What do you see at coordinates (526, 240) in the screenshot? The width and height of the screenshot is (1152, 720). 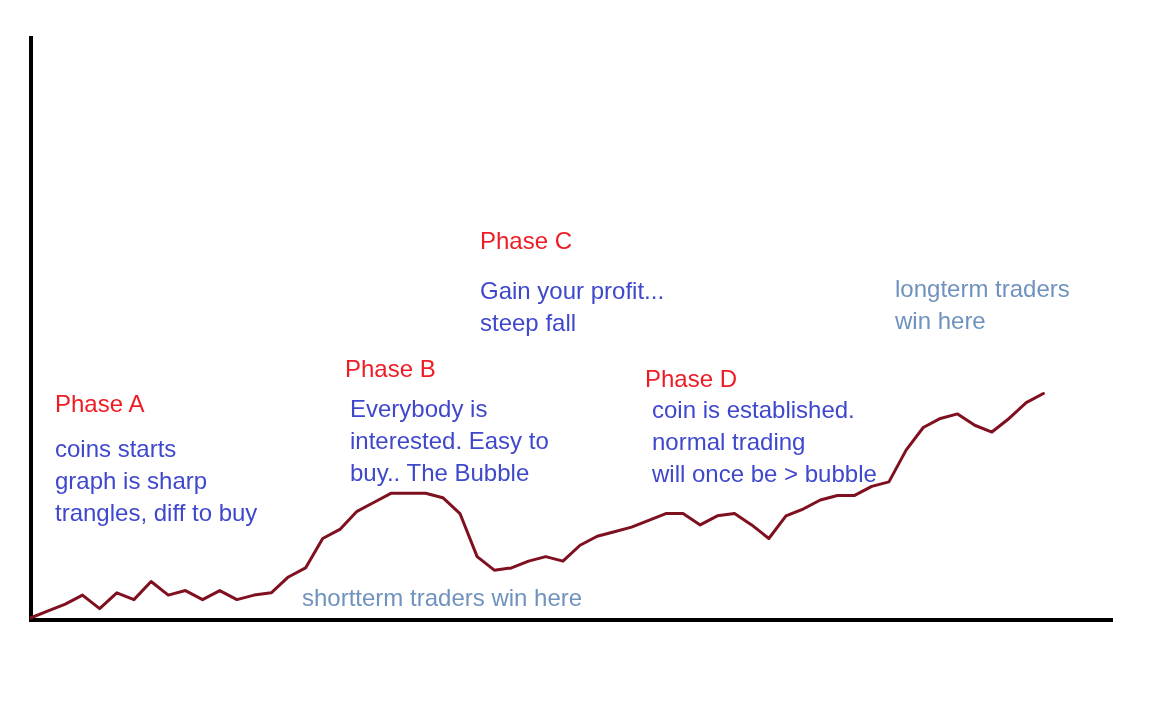 I see `text: Phase C` at bounding box center [526, 240].